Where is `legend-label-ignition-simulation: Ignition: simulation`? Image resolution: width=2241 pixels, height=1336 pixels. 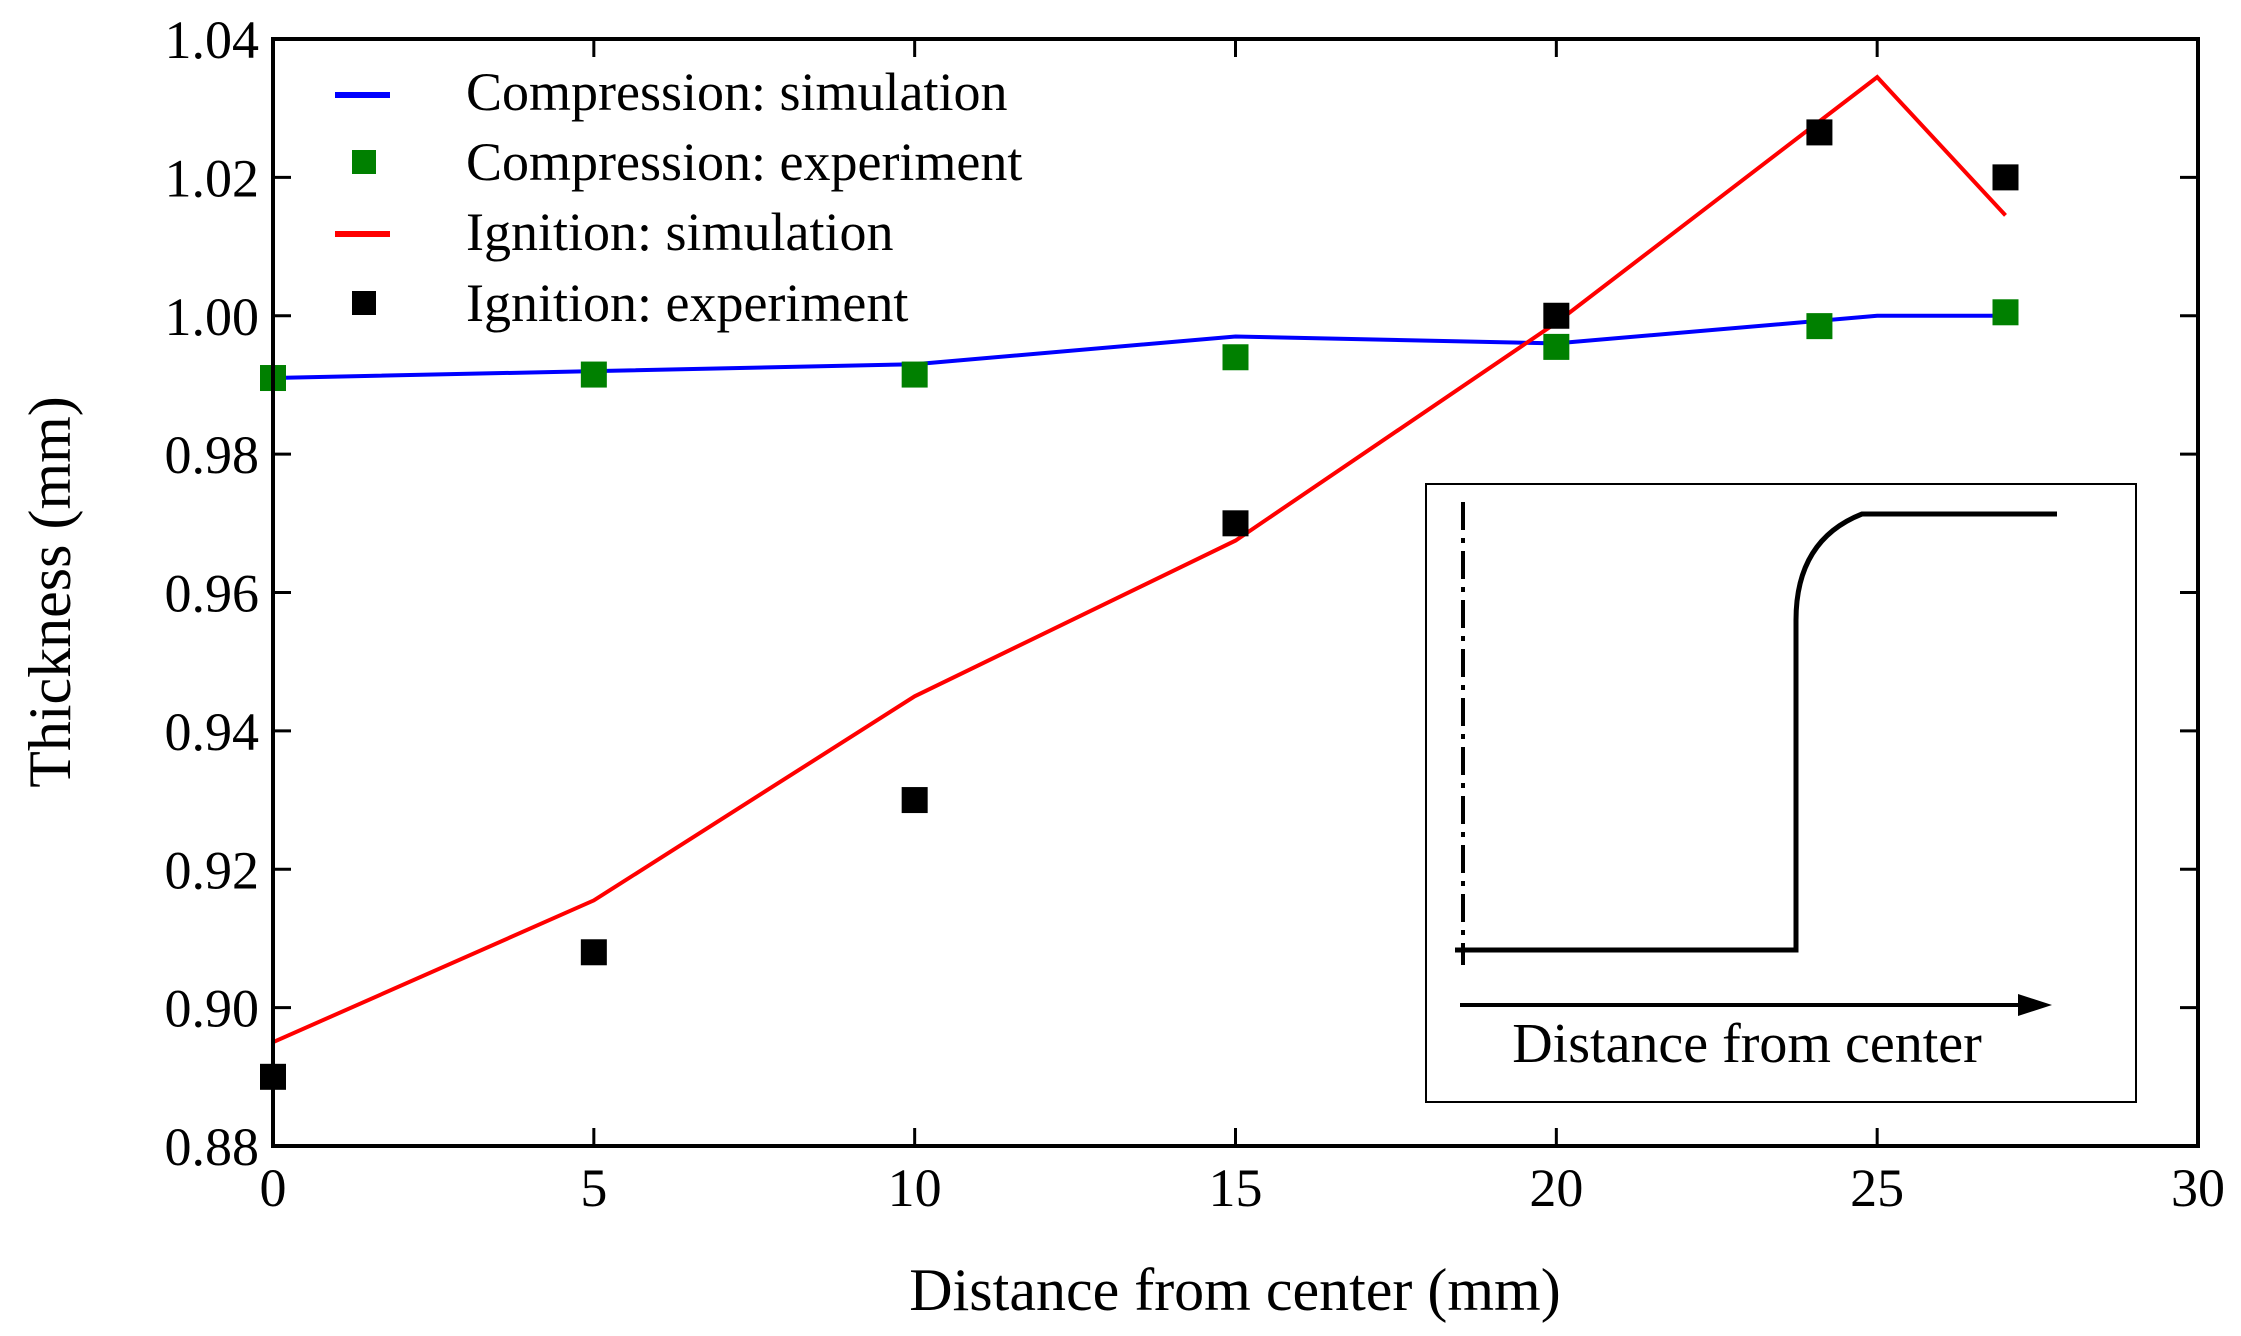 legend-label-ignition-simulation: Ignition: simulation is located at coordinates (680, 232).